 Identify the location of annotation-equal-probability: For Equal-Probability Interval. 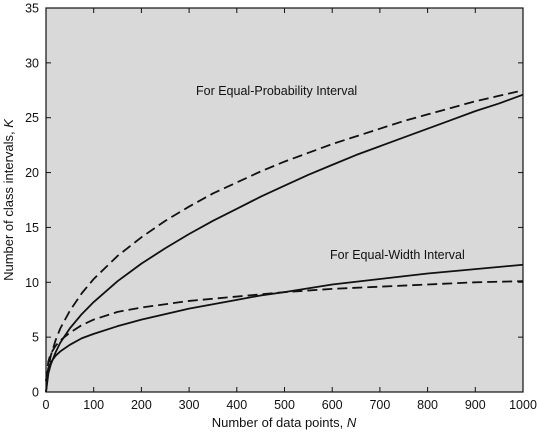
(276, 91).